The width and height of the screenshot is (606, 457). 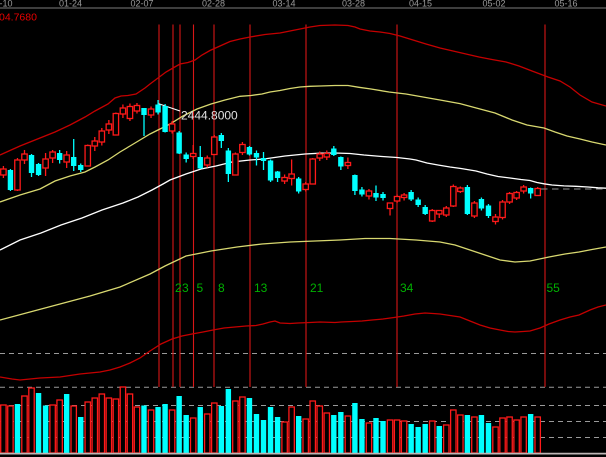 I want to click on svg-text: 13, so click(x=261, y=288).